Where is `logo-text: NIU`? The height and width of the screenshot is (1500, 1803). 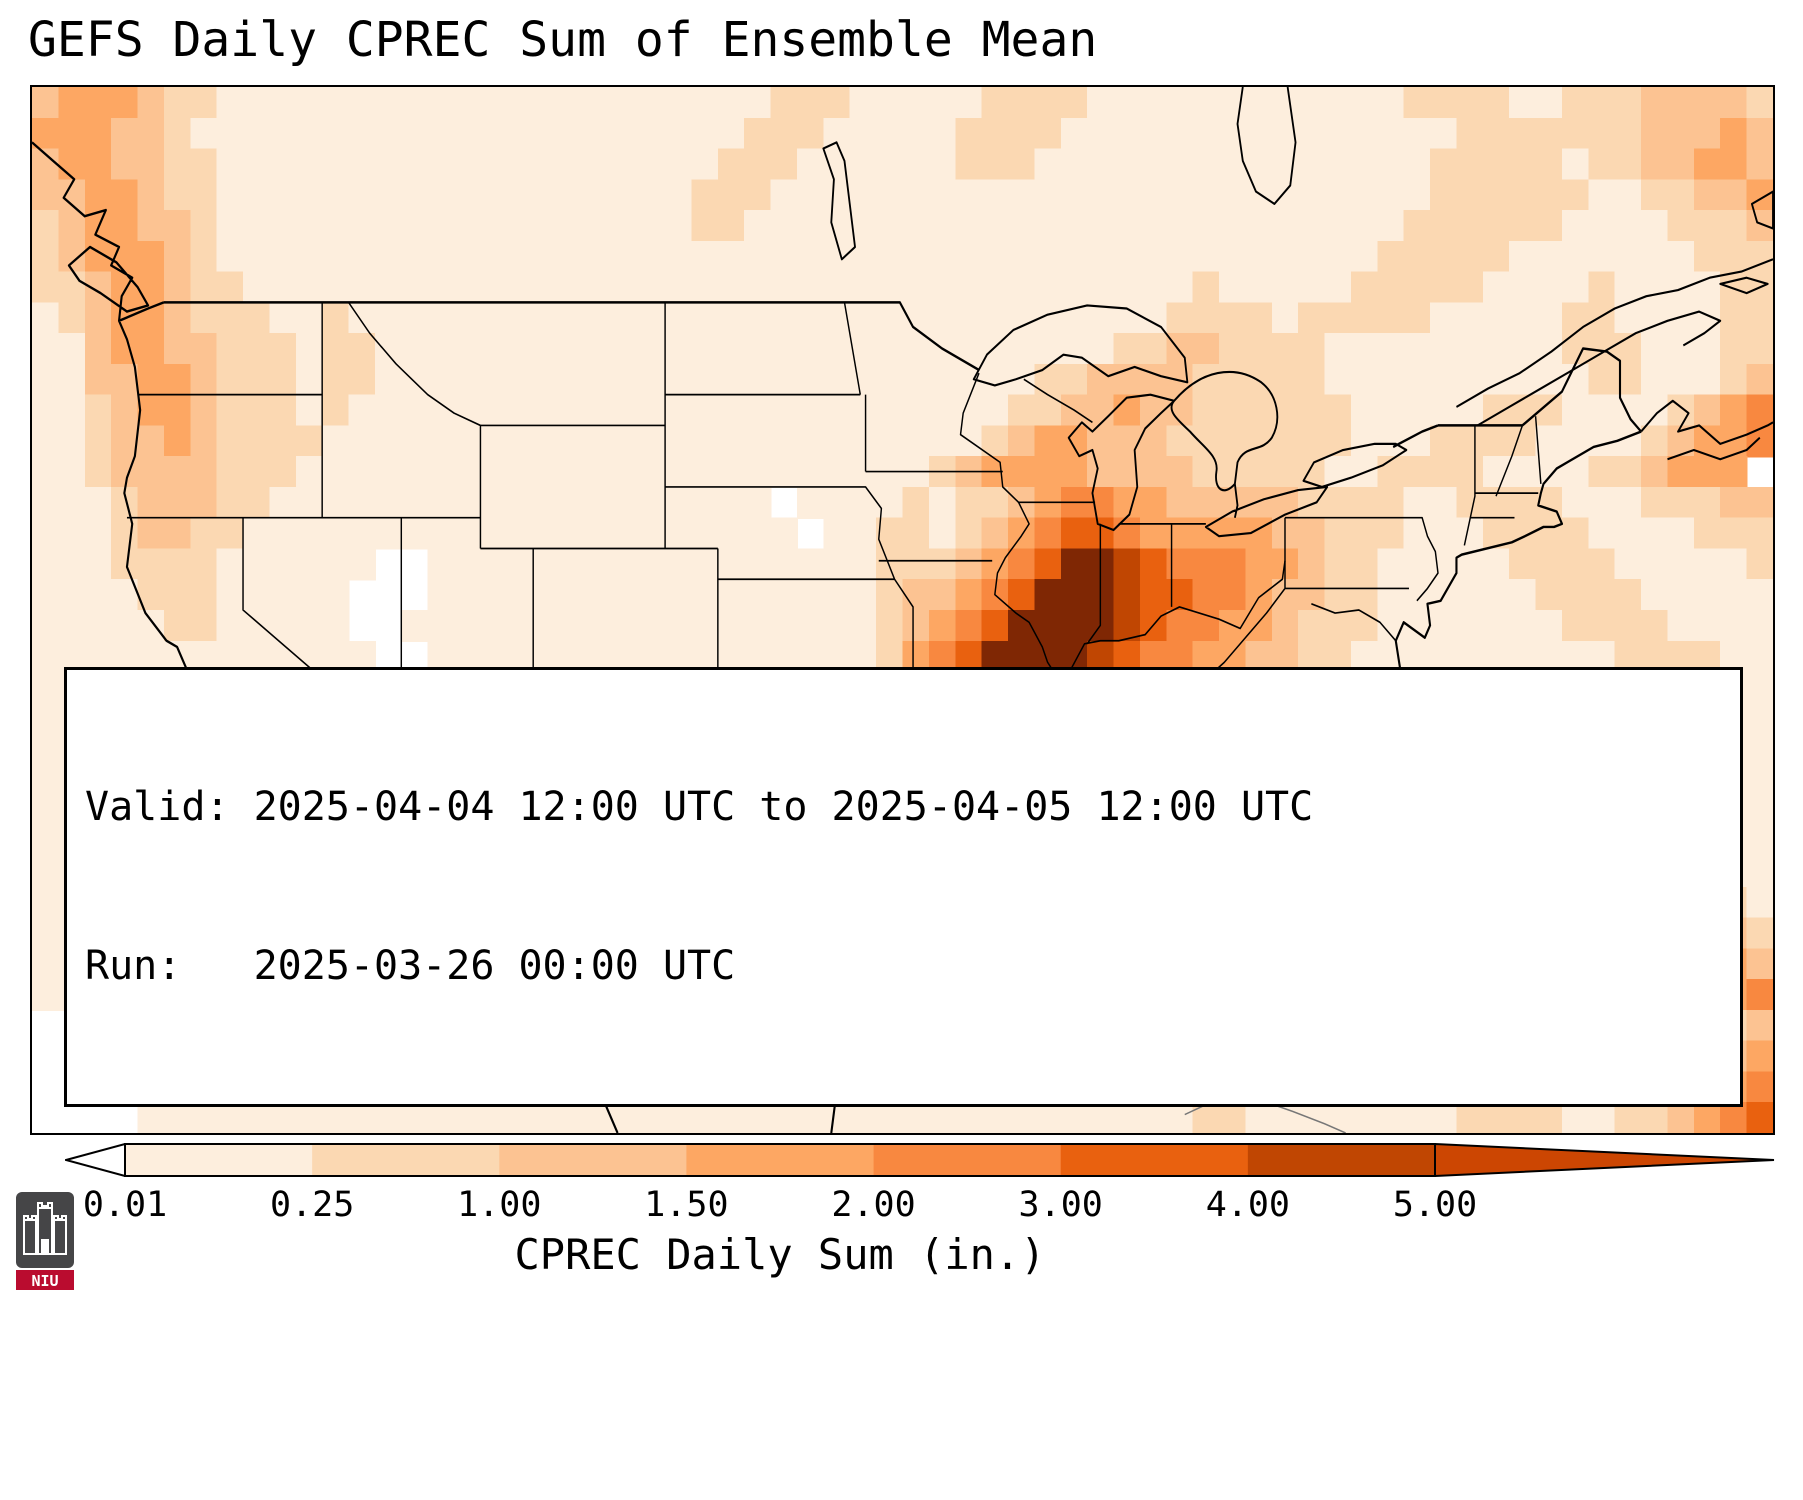 logo-text: NIU is located at coordinates (44, 1281).